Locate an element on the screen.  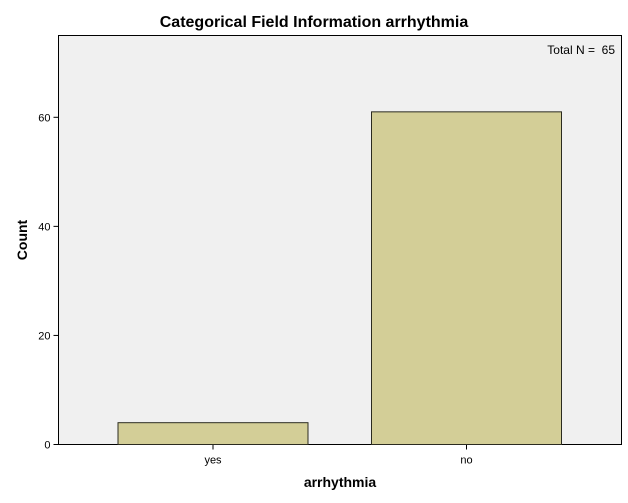
x-axis: yes no is located at coordinates (338, 455).